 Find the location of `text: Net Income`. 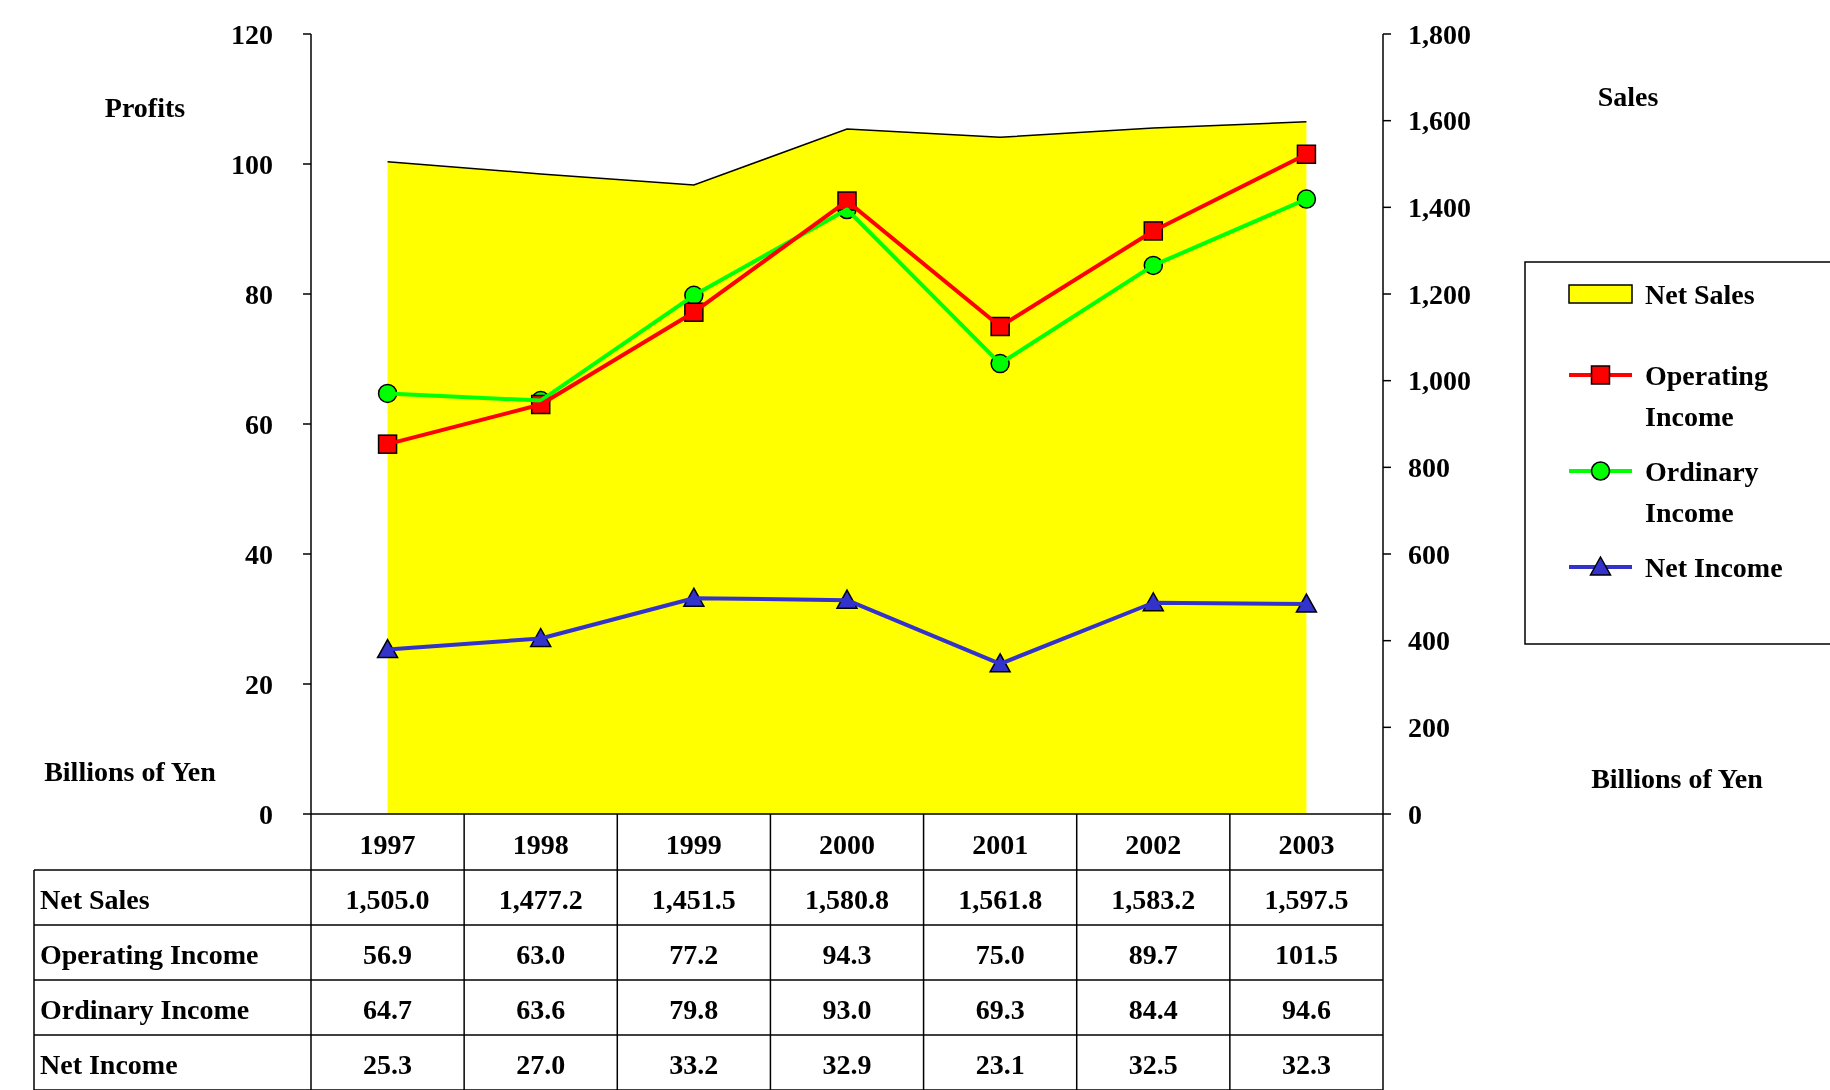

text: Net Income is located at coordinates (109, 1064).